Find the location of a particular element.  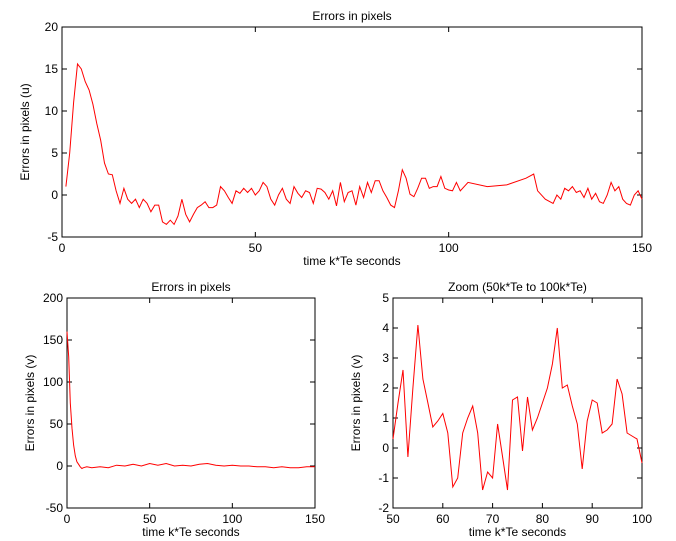

y-tick-label: -50 is located at coordinates (55, 508).